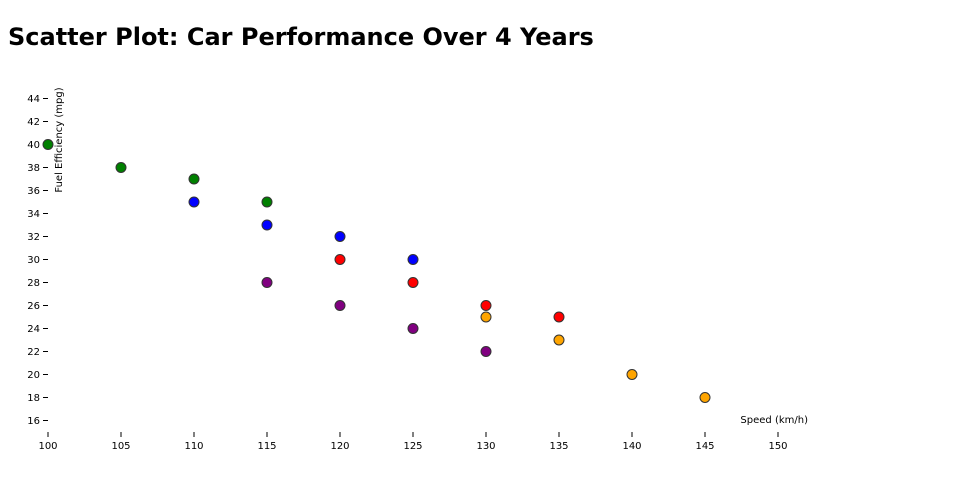 This screenshot has height=500, width=960. What do you see at coordinates (33, 329) in the screenshot?
I see `y-tick-label: 24` at bounding box center [33, 329].